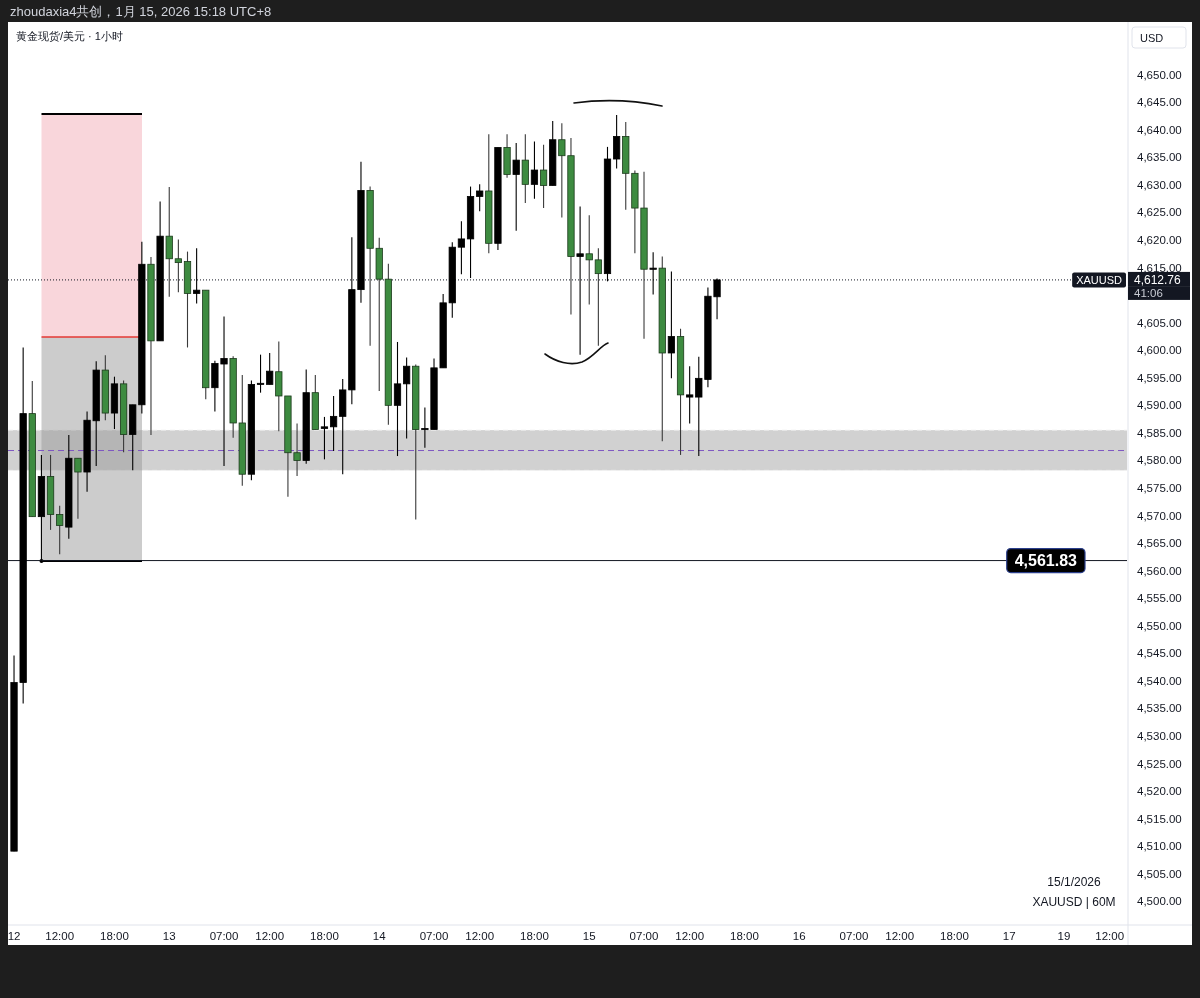 The image size is (1200, 998). I want to click on y-tick-label: 4,550.00, so click(1159, 625).